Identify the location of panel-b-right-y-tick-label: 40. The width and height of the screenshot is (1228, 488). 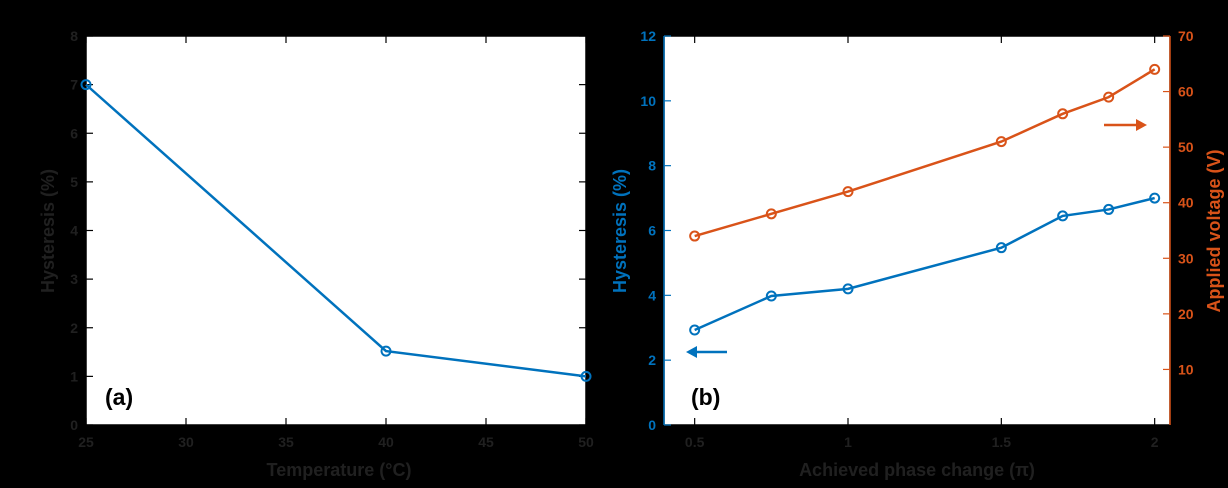
(1186, 203).